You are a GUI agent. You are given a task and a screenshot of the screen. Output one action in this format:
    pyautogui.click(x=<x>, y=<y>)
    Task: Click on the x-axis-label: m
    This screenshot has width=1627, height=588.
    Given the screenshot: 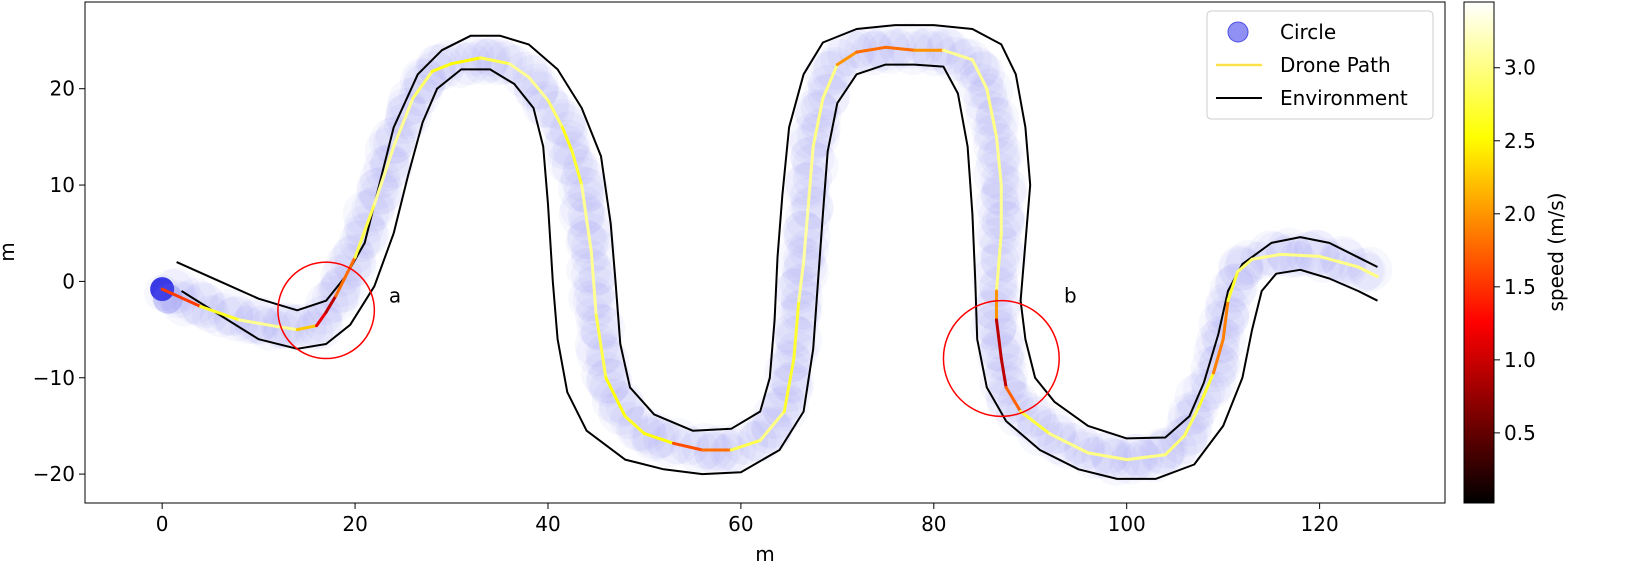 What is the action you would take?
    pyautogui.click(x=764, y=554)
    